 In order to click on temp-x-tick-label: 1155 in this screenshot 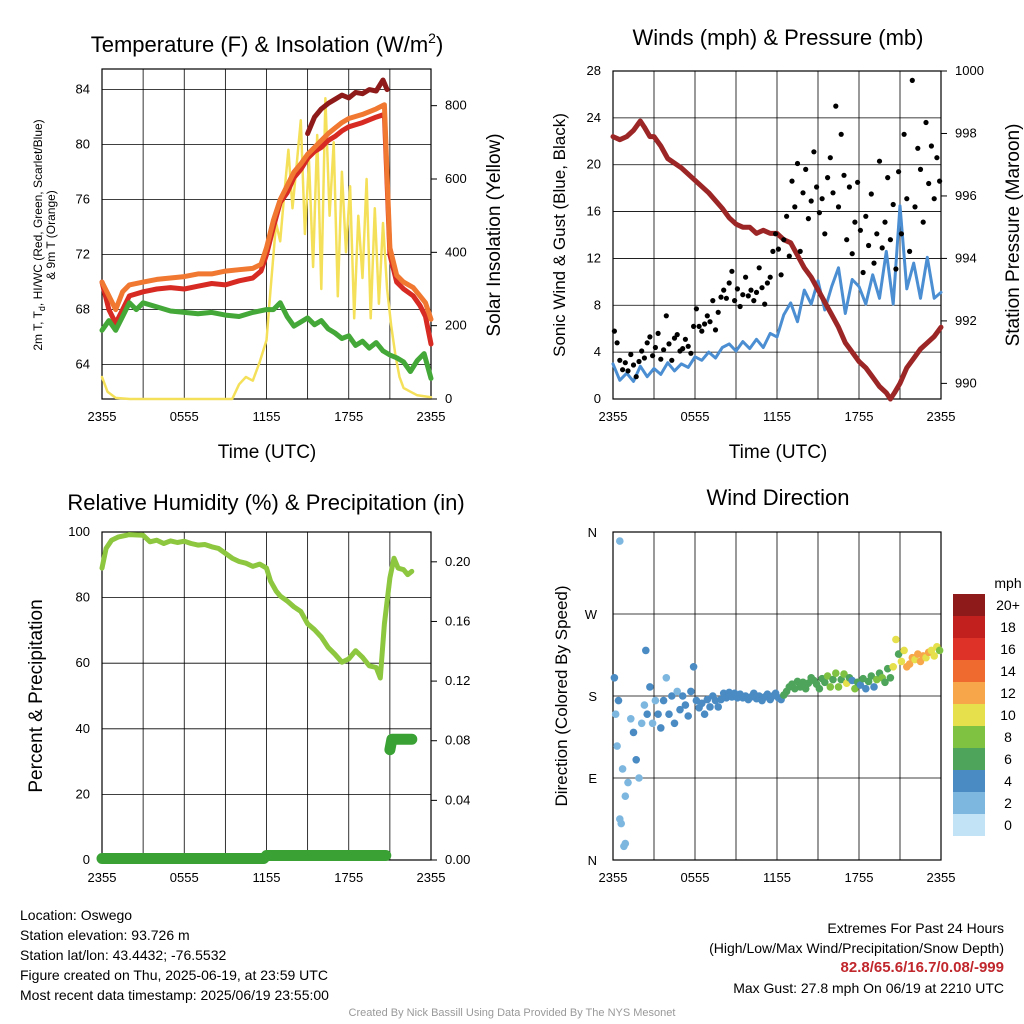, I will do `click(267, 416)`.